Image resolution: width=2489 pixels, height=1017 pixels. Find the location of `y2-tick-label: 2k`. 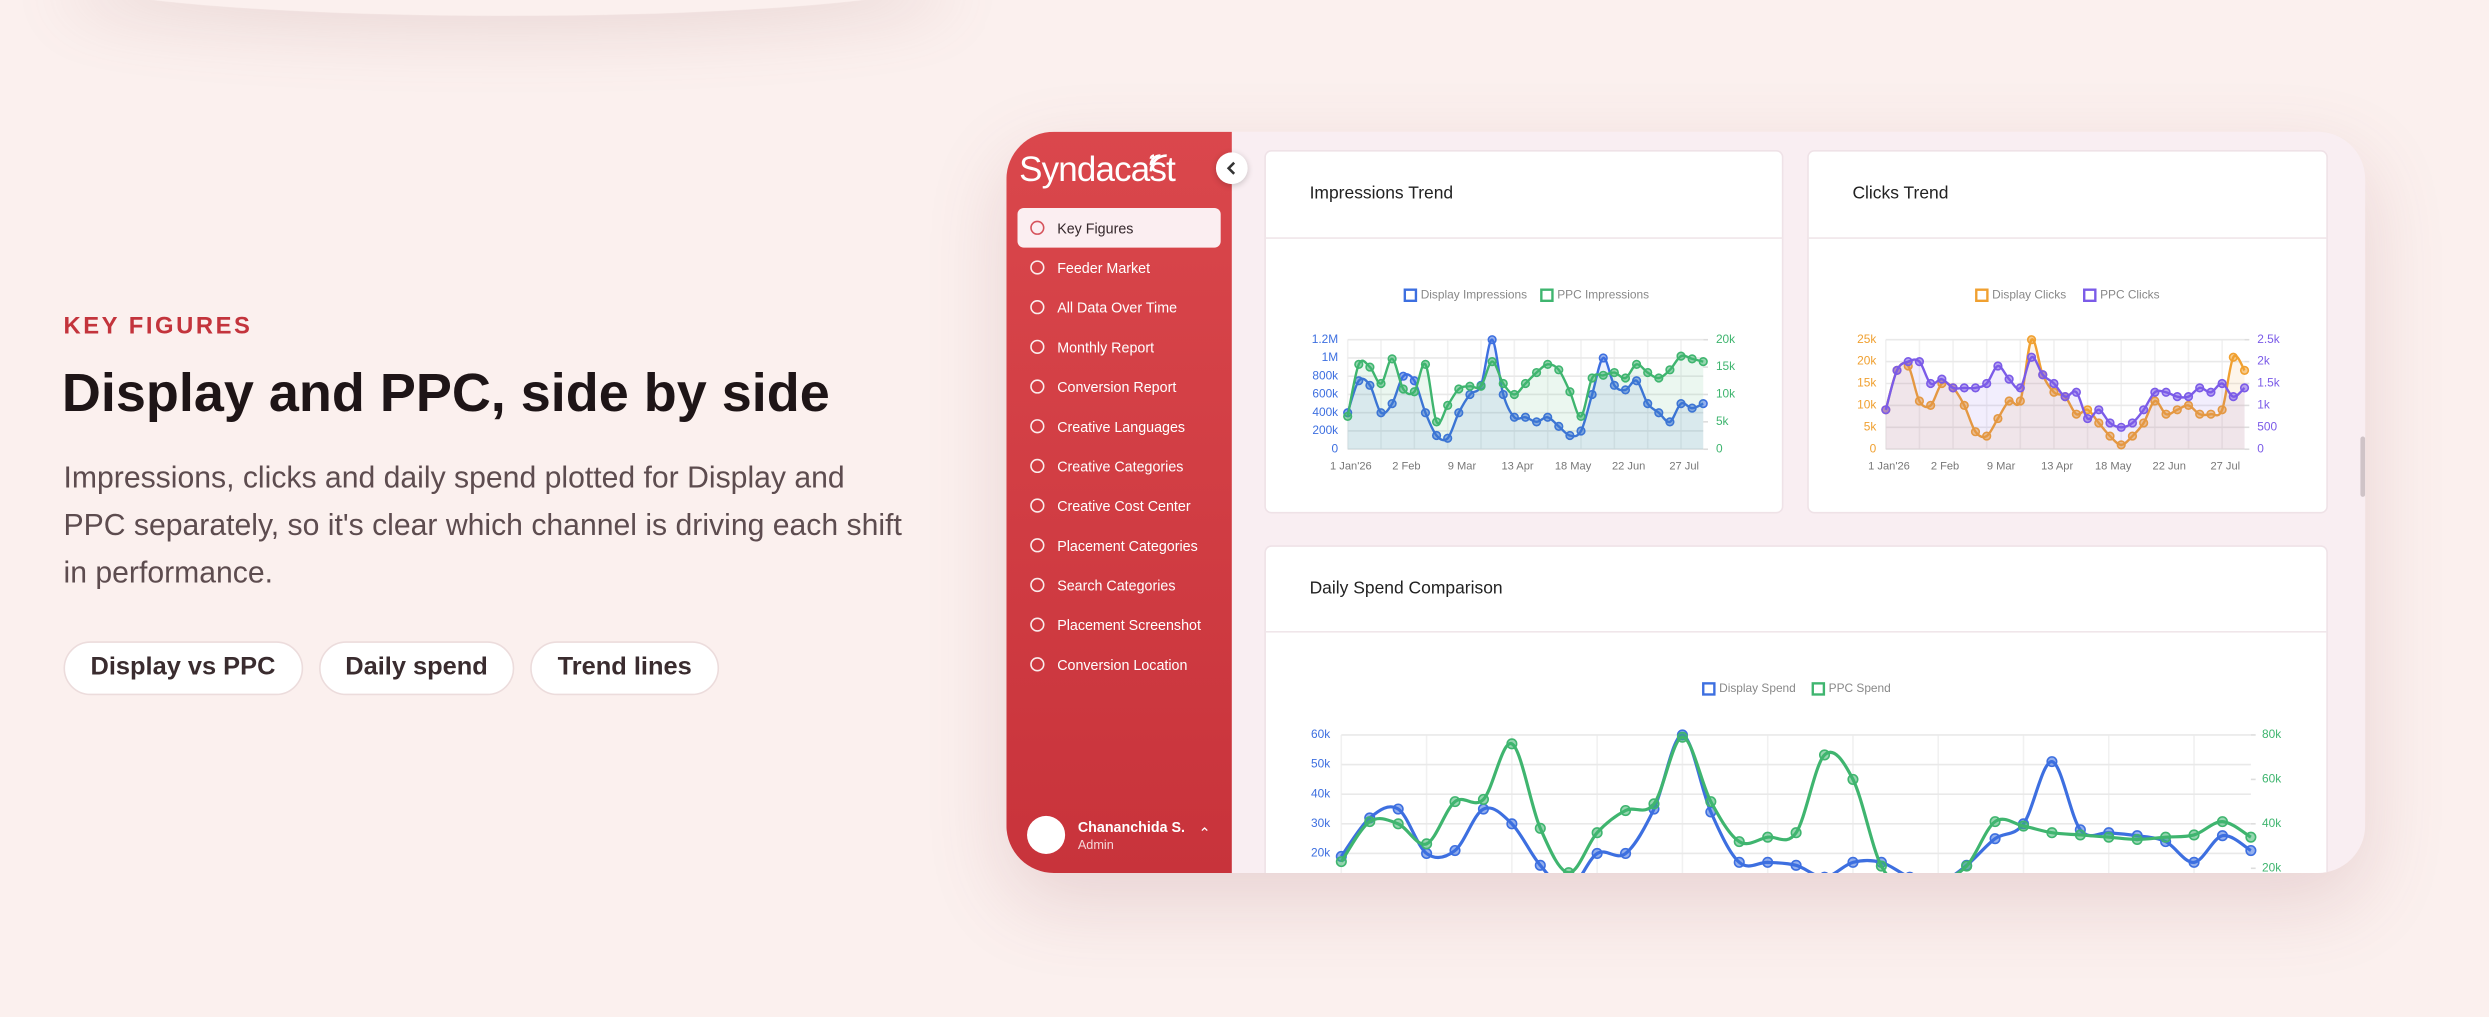

y2-tick-label: 2k is located at coordinates (2263, 361).